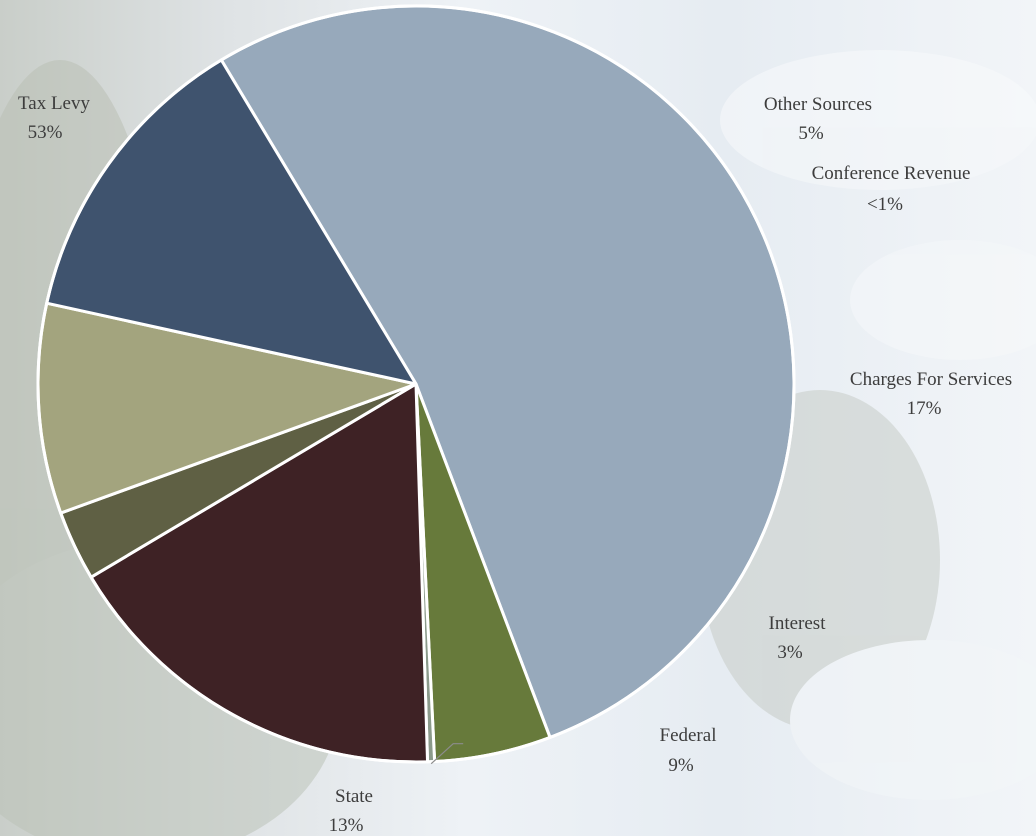 Image resolution: width=1036 pixels, height=836 pixels. I want to click on value-federal: 9%, so click(681, 765).